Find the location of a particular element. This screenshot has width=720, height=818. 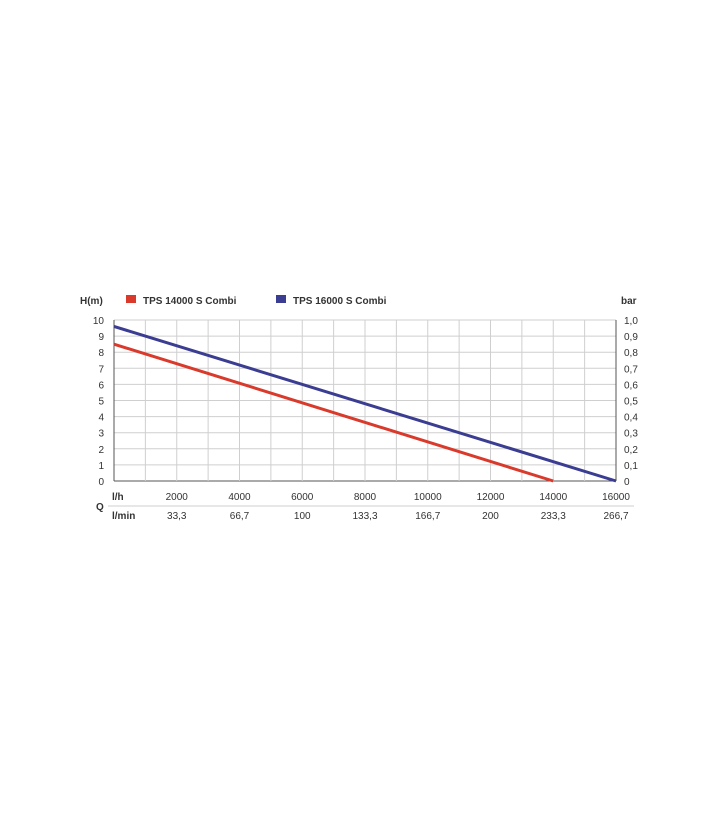

x-secondary-tick-label: 66,7 is located at coordinates (240, 516).